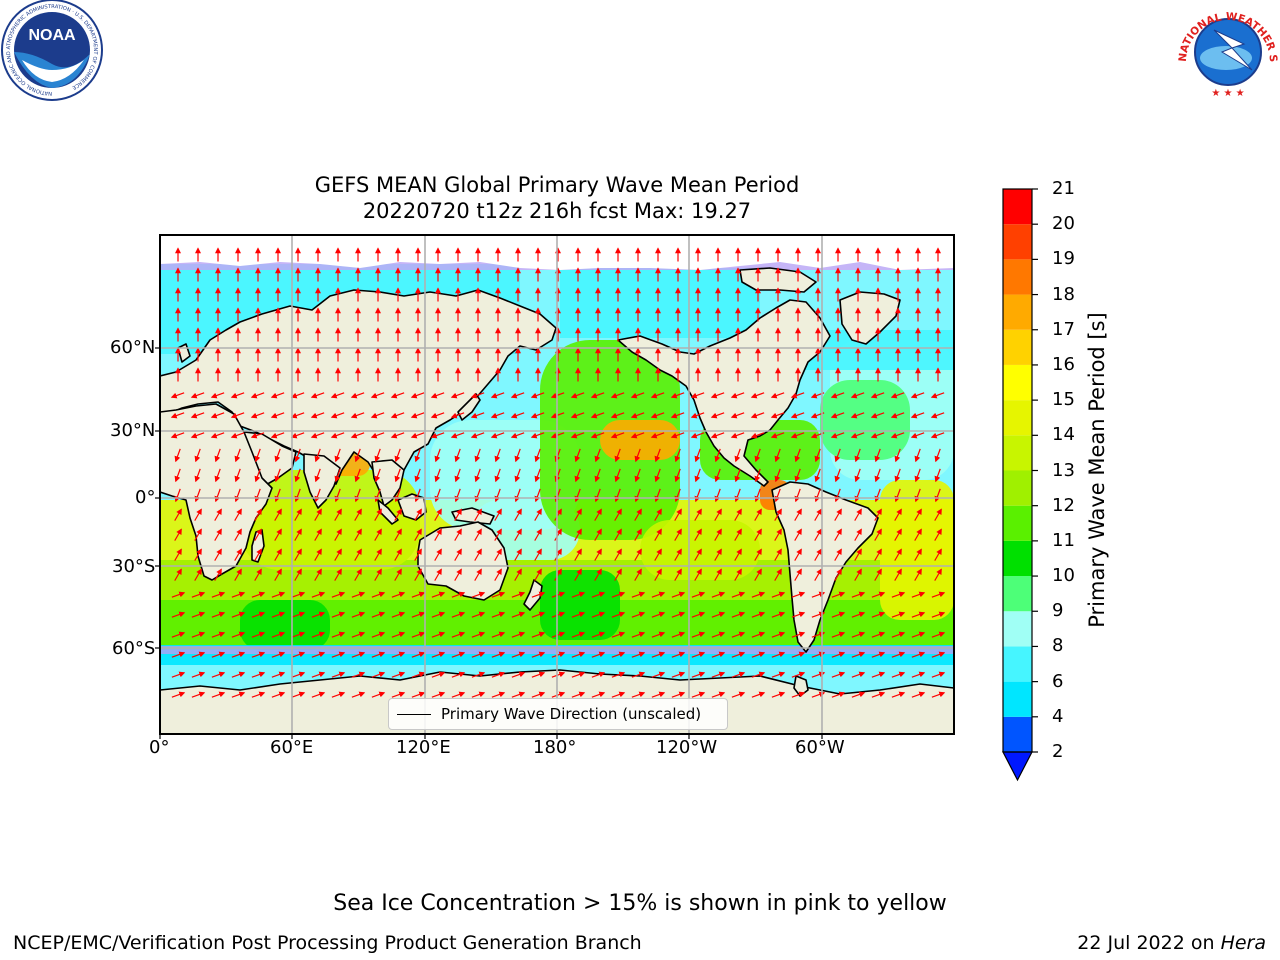 The height and width of the screenshot is (960, 1280). Describe the element at coordinates (414, 714) in the screenshot. I see `legend-line-swatch` at that location.